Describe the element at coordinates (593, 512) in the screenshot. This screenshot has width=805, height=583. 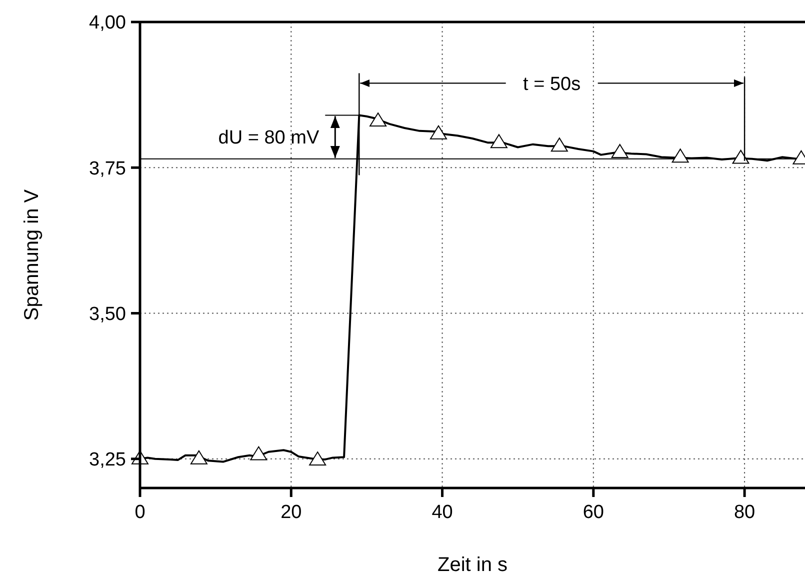
I see `x-tick-label: 60` at that location.